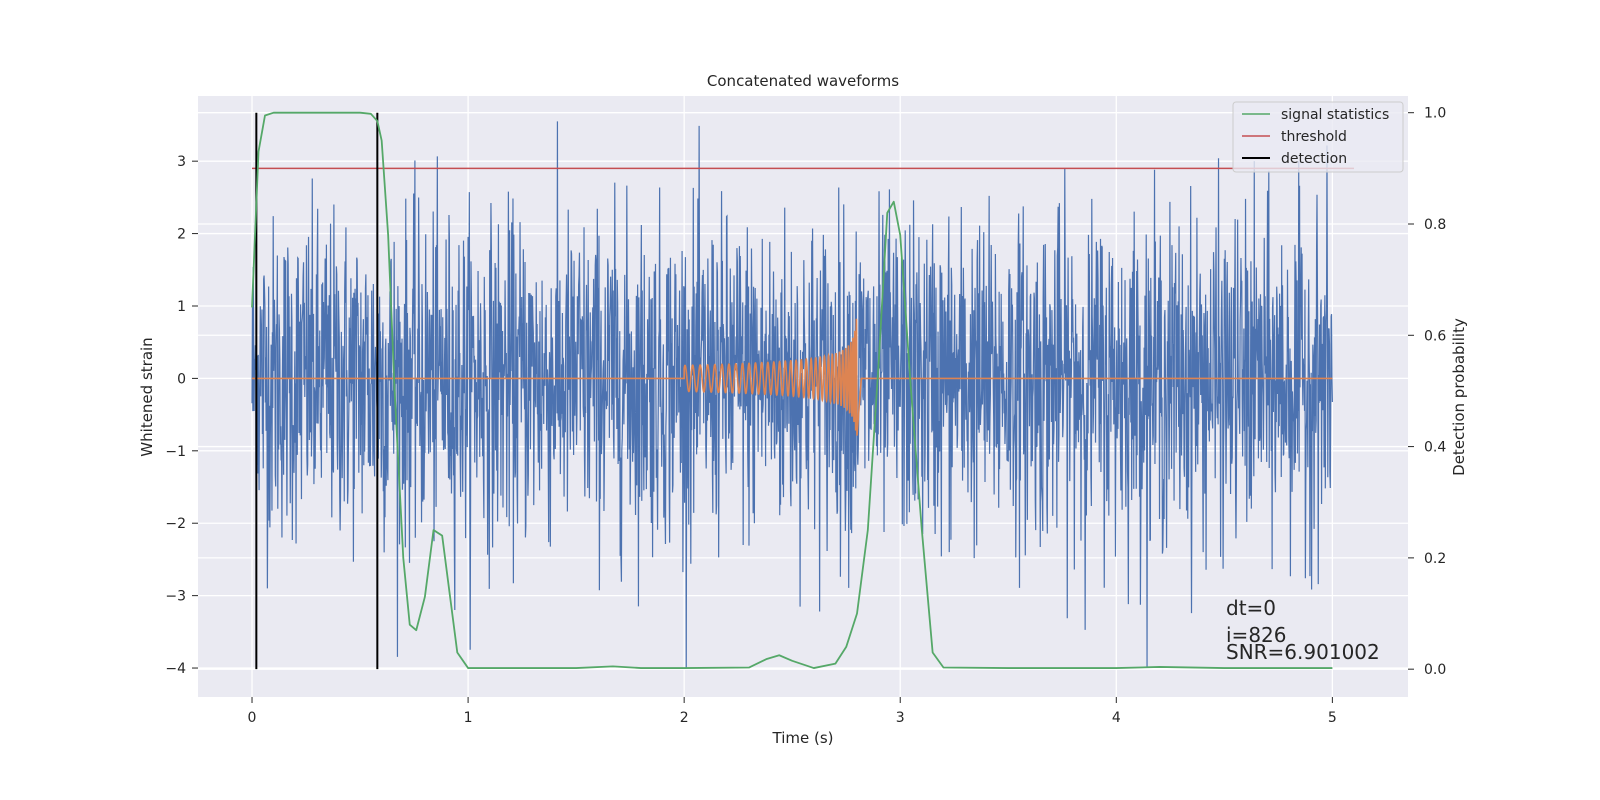 The width and height of the screenshot is (1600, 800). What do you see at coordinates (252, 718) in the screenshot?
I see `x-tick-label: 0` at bounding box center [252, 718].